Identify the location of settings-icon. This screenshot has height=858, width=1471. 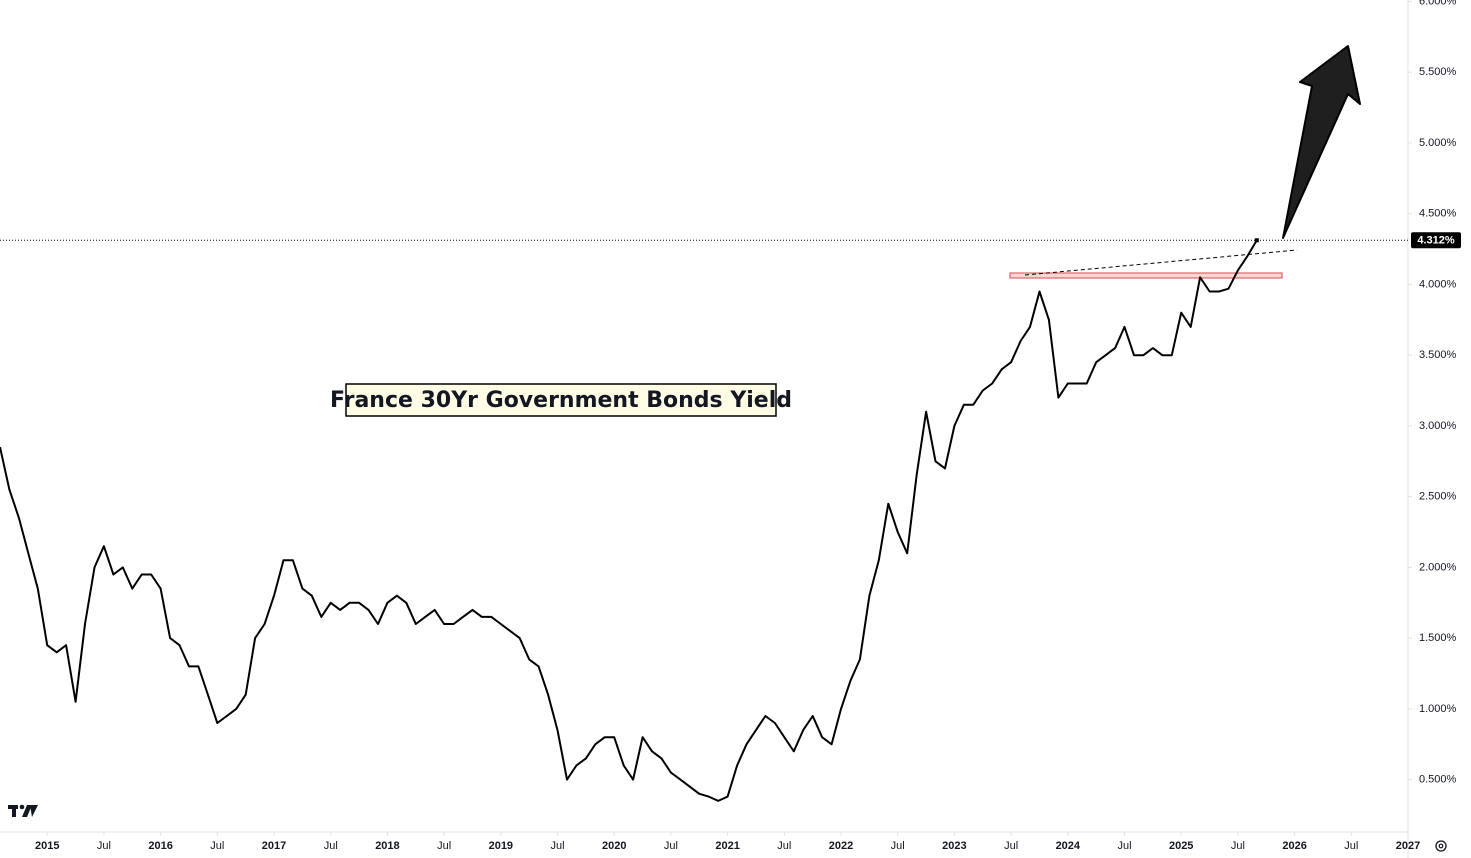
(1441, 846).